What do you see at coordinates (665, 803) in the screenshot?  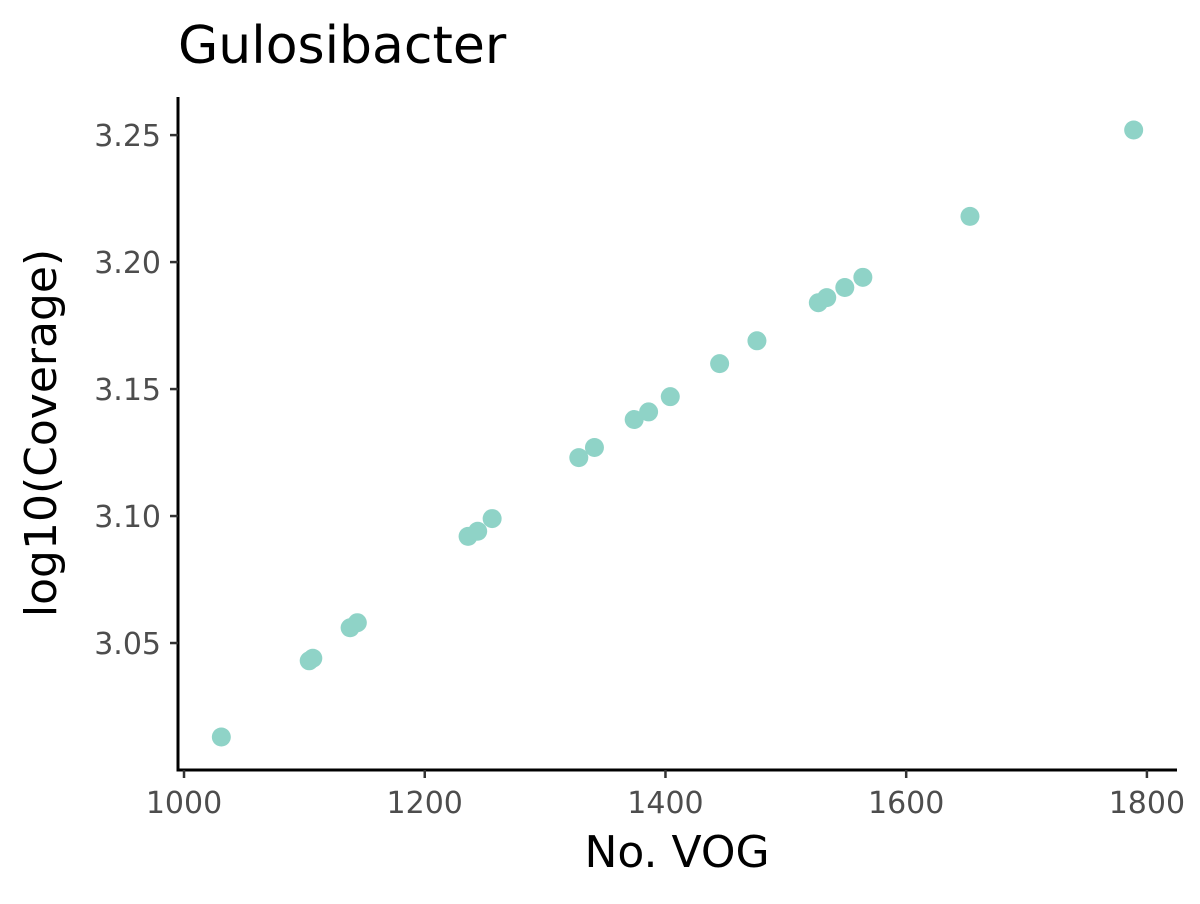 I see `x-tick-label: 1400` at bounding box center [665, 803].